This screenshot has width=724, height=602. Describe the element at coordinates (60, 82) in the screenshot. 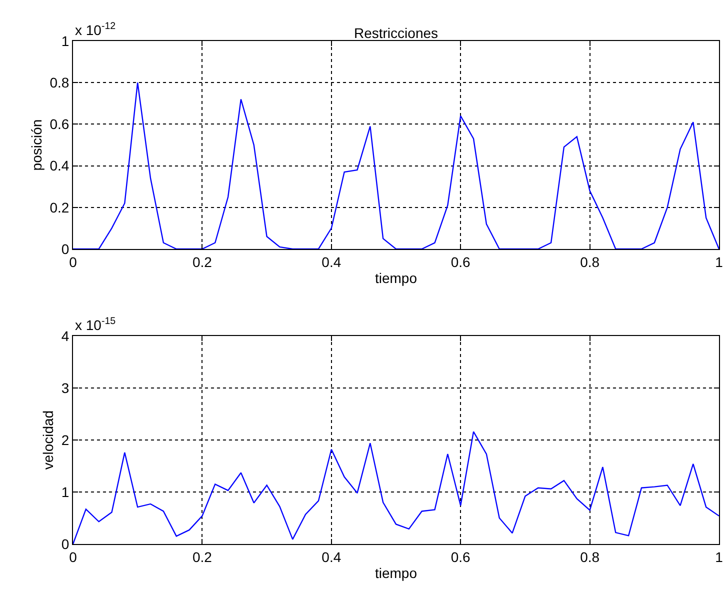

I see `y-tick-label: 0.8` at that location.